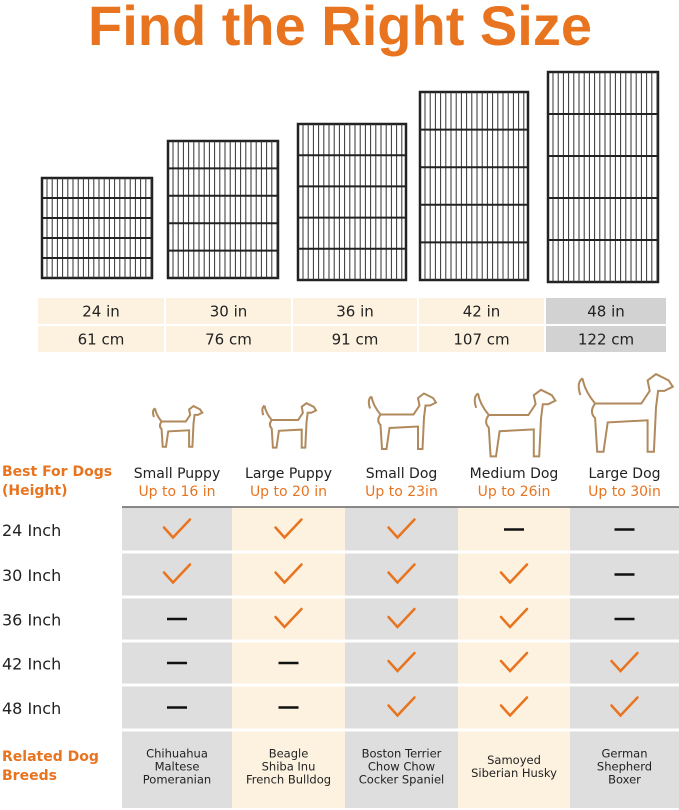  Describe the element at coordinates (514, 474) in the screenshot. I see `dog-name: Medium Dog` at that location.